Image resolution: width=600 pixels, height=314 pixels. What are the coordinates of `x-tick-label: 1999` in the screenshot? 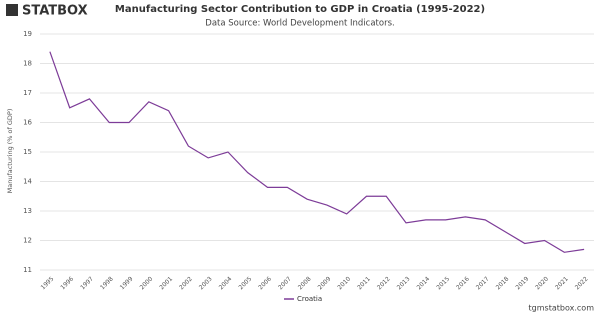 It's located at (127, 283).